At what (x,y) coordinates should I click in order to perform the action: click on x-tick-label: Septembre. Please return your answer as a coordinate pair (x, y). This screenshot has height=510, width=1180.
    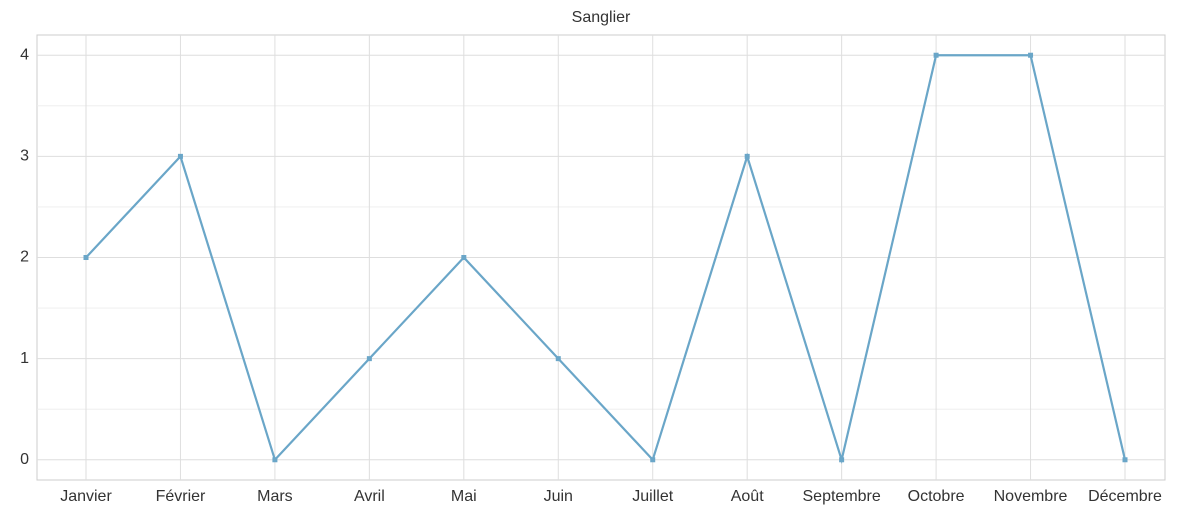
    Looking at the image, I should click on (842, 496).